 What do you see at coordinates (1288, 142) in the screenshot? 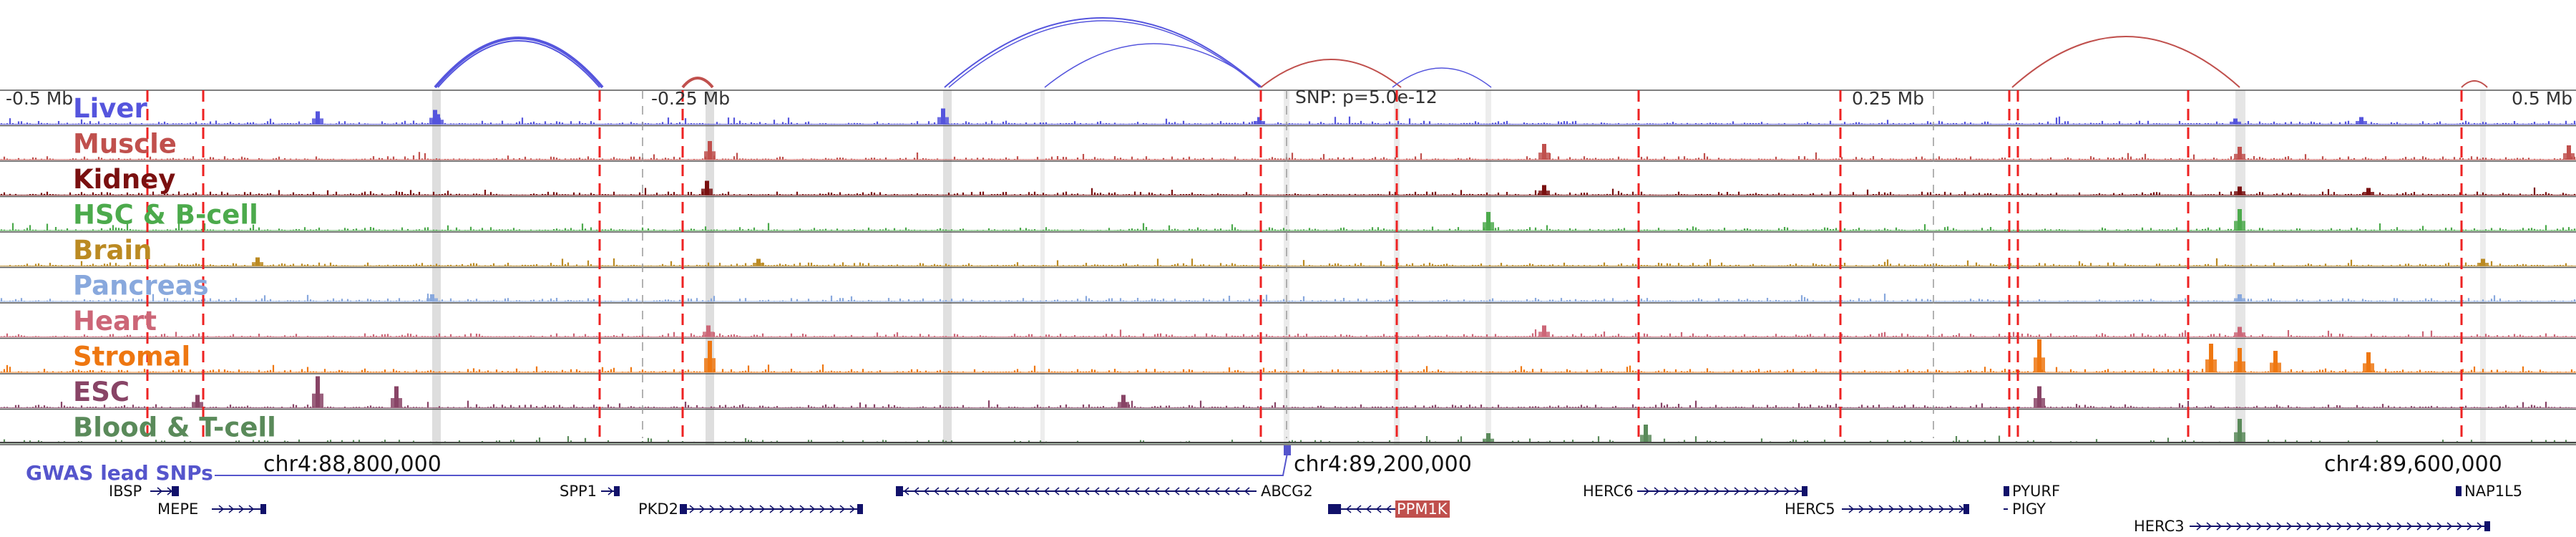
I see `track-muscle` at bounding box center [1288, 142].